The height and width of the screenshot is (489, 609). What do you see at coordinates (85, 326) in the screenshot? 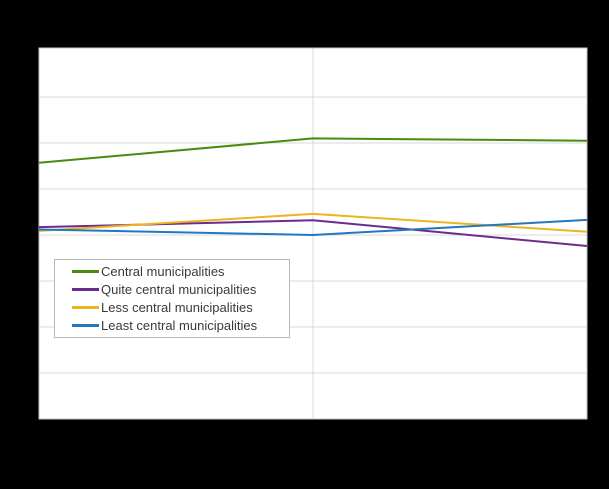
I see `legend-line-swatch-least-central` at bounding box center [85, 326].